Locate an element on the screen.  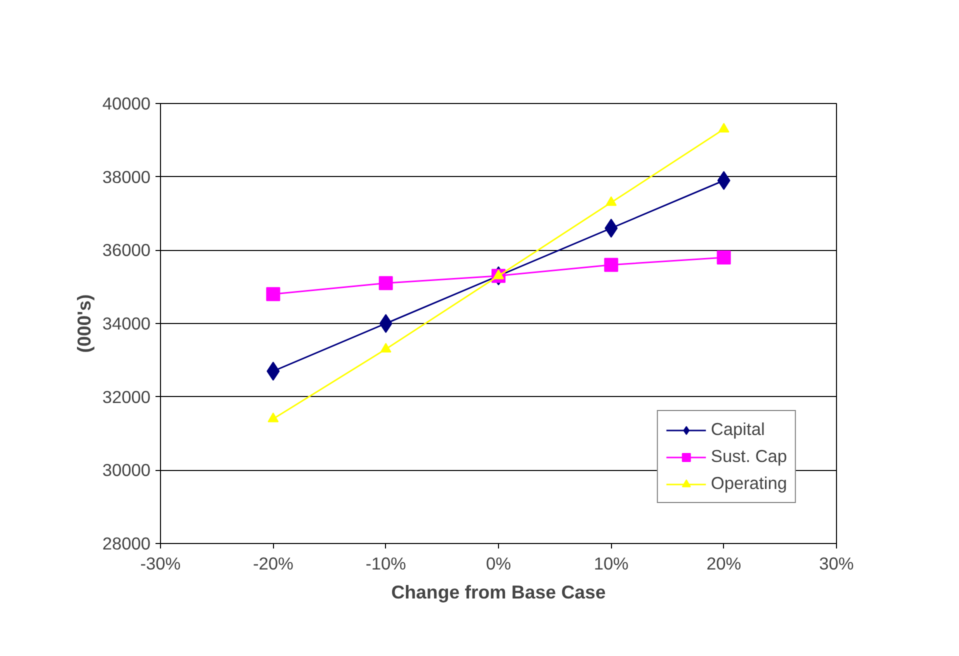
y-tick-label: 40000 is located at coordinates (126, 104).